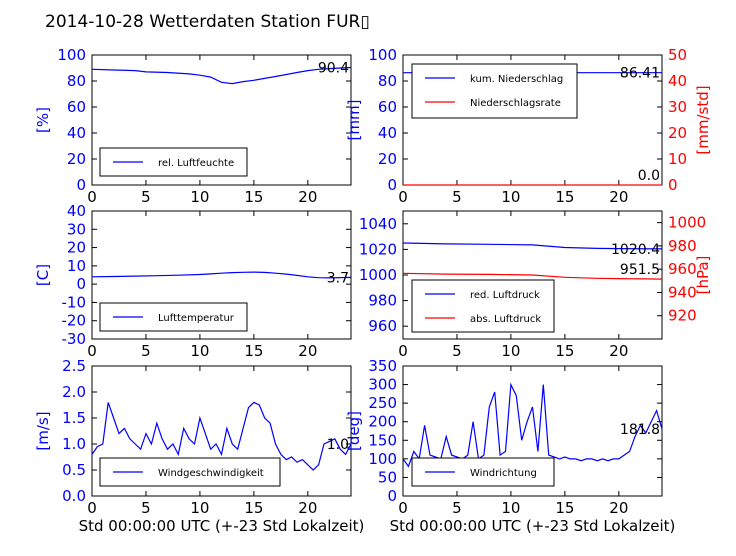 This screenshot has width=736, height=556. I want to click on last-value-label: 1.0, so click(338, 445).